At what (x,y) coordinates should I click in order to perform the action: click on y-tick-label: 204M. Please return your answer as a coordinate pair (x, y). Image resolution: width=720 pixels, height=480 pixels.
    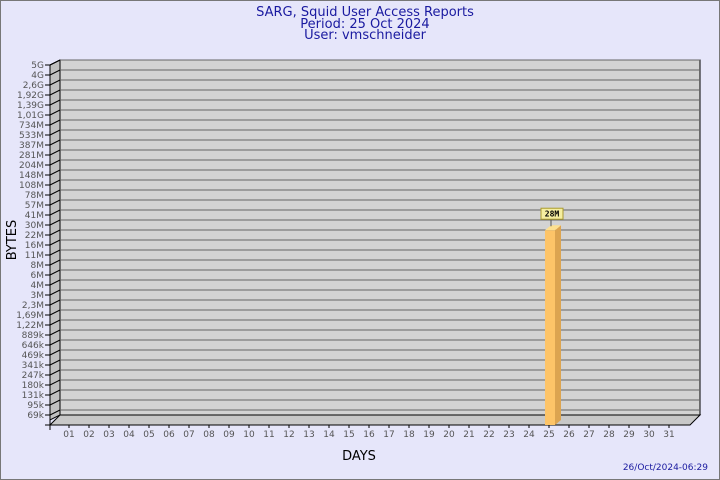
    Looking at the image, I should click on (31, 166).